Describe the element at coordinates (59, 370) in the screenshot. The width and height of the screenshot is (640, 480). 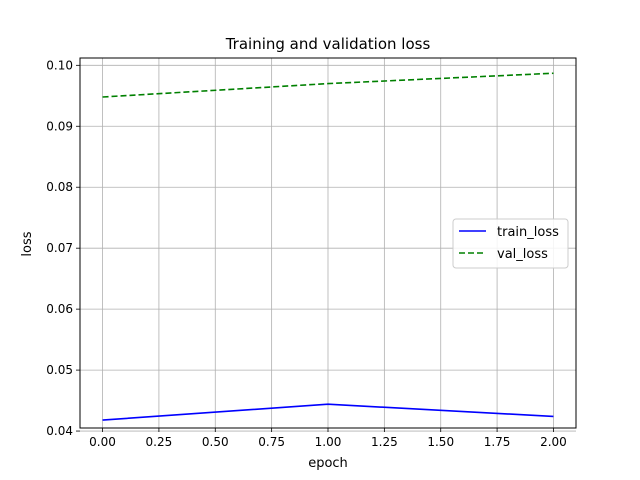
I see `y-tick-label: 0.05` at that location.